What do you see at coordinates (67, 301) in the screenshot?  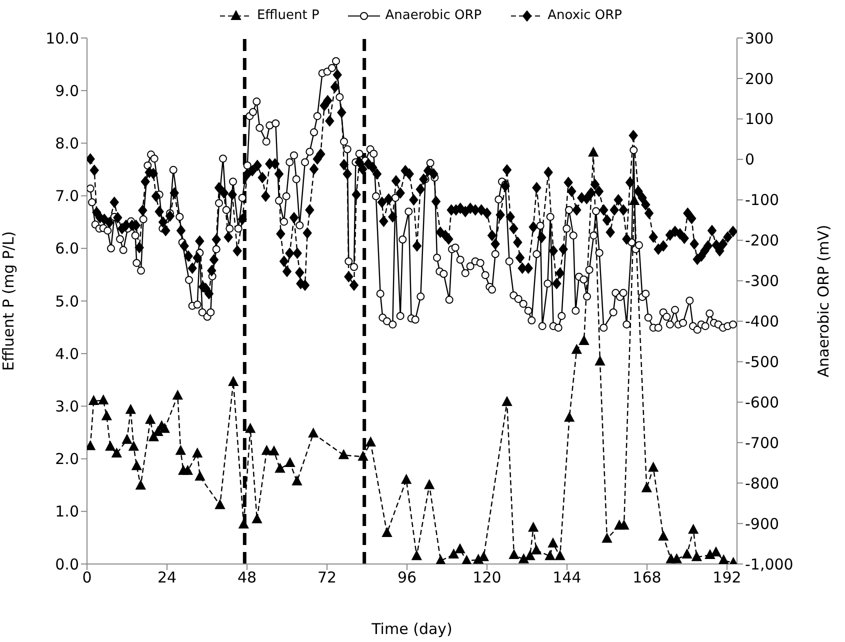 I see `y-tick-label: 5.0` at bounding box center [67, 301].